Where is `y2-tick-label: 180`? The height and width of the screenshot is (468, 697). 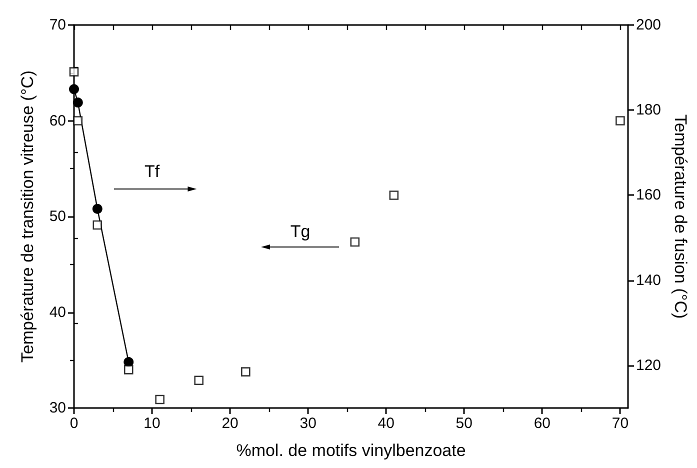 y2-tick-label: 180 is located at coordinates (649, 110).